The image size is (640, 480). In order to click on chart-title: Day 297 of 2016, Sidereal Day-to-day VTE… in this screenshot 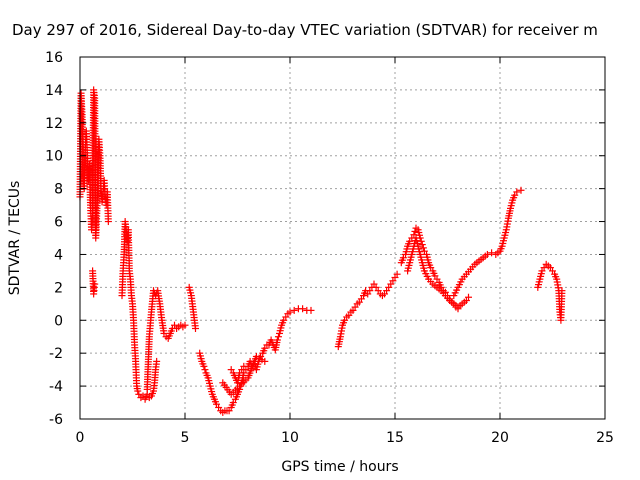, I will do `click(305, 30)`.